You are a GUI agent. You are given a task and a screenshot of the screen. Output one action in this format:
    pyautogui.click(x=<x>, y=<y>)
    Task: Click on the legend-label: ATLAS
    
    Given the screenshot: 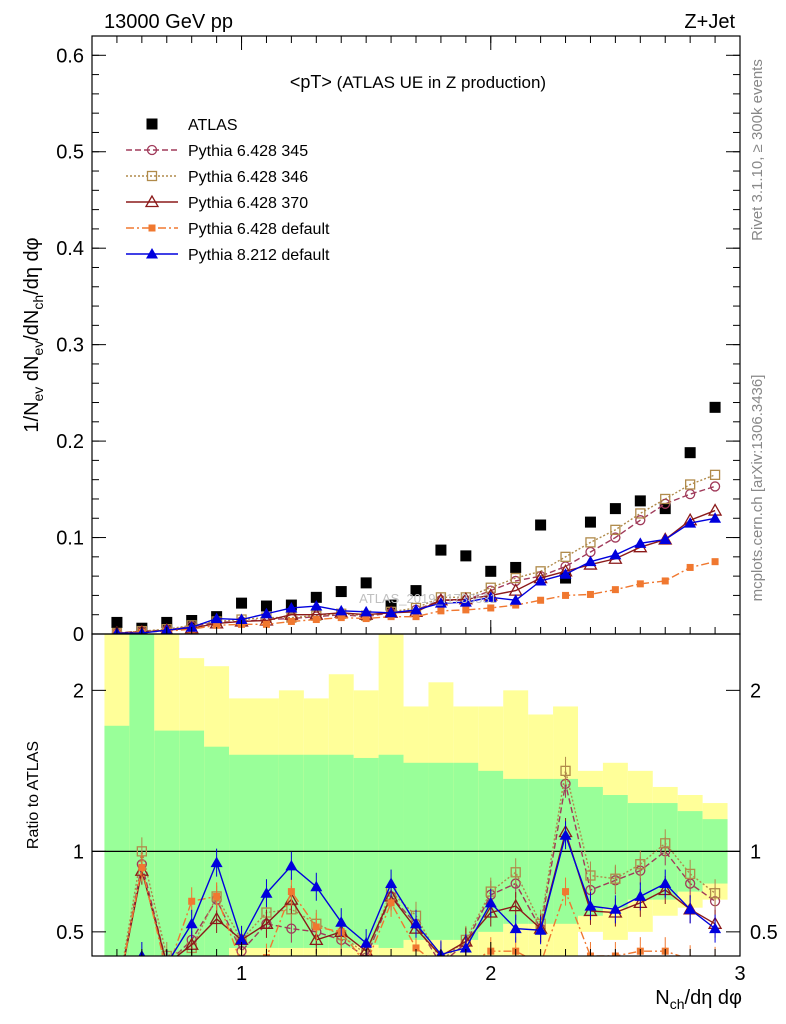 What is the action you would take?
    pyautogui.click(x=213, y=125)
    